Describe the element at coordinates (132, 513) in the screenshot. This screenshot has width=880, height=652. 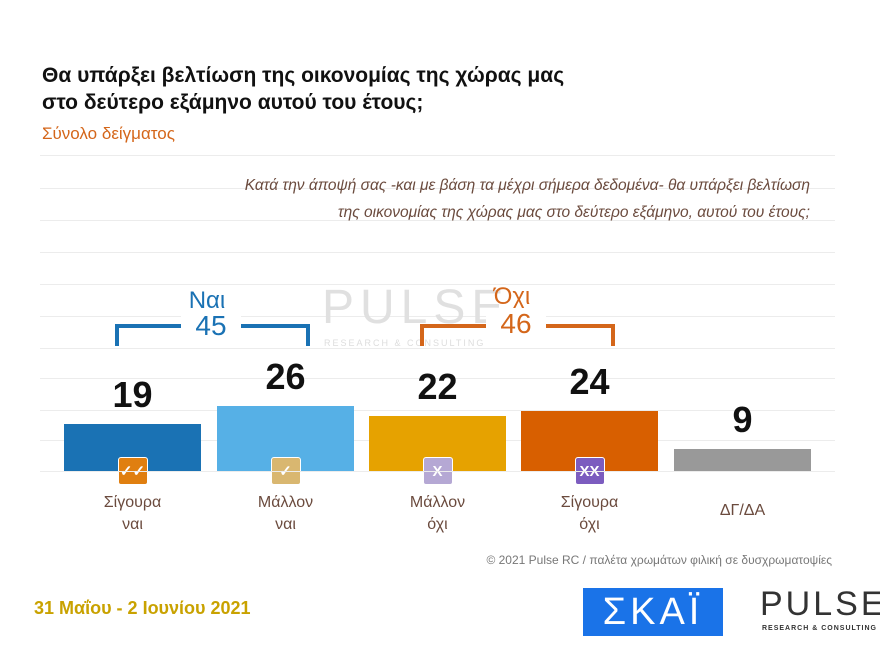
I see `category-label: Σίγουρα ναι` at that location.